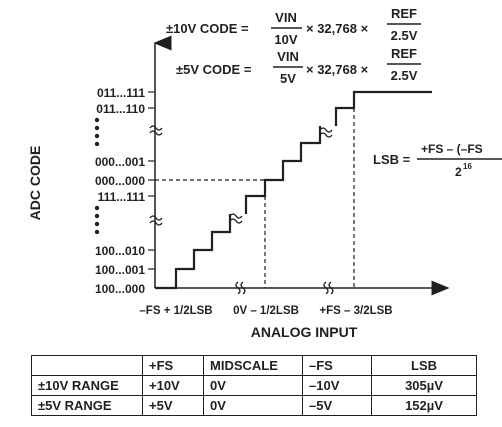  I want to click on formula-10v-numerator: VIN, so click(286, 17).